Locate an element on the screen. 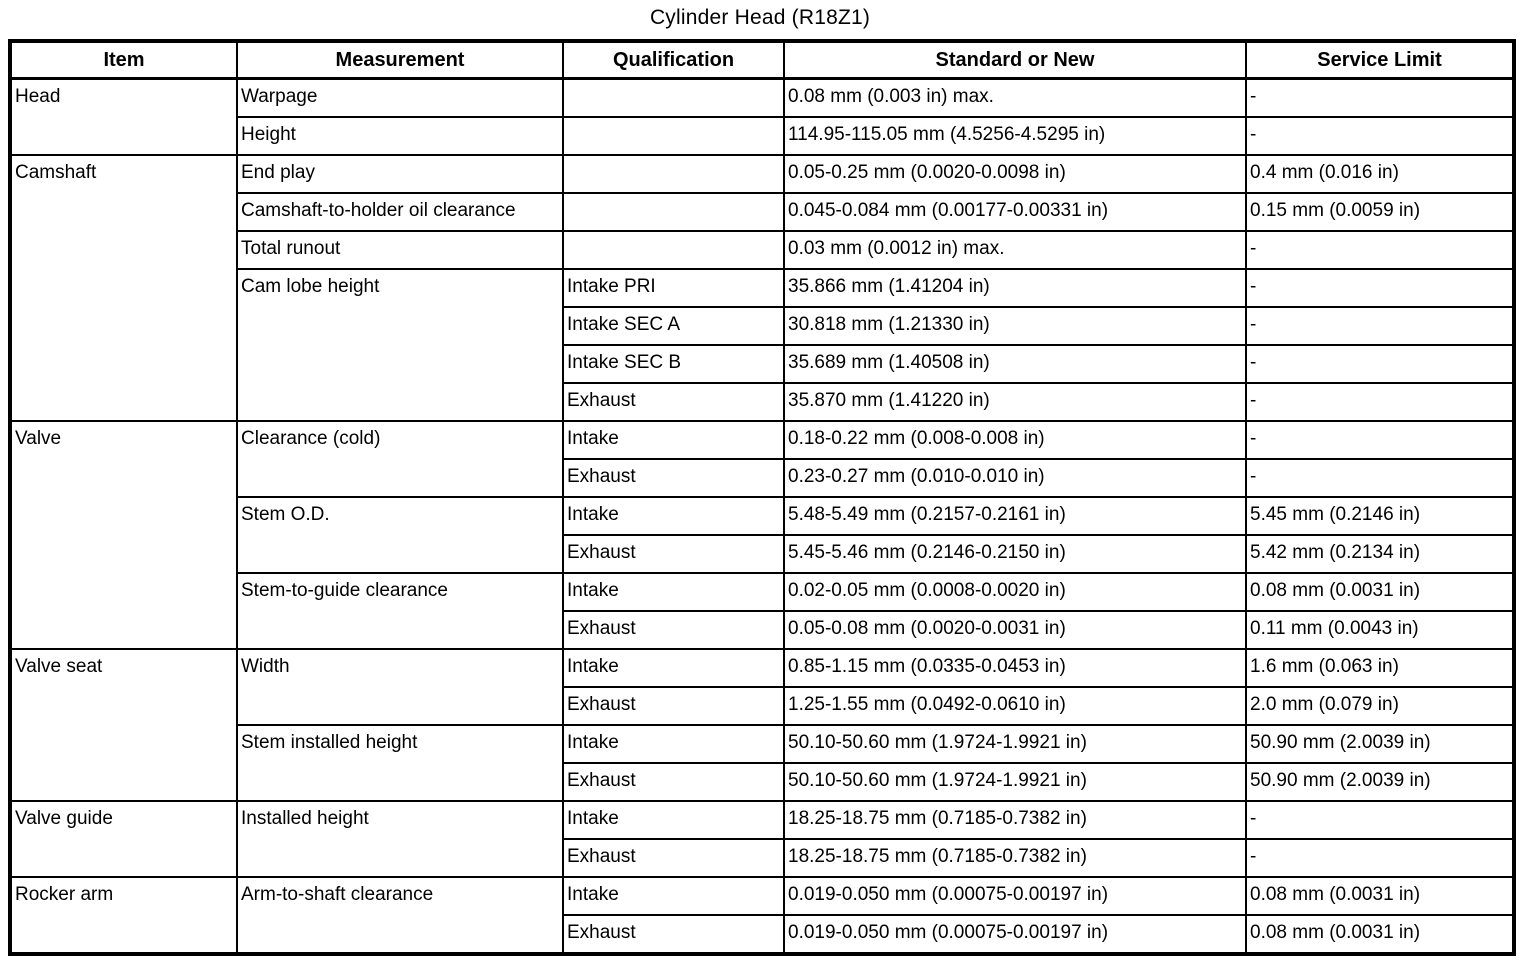 The image size is (1520, 972). header-qualification: Qualification is located at coordinates (673, 60).